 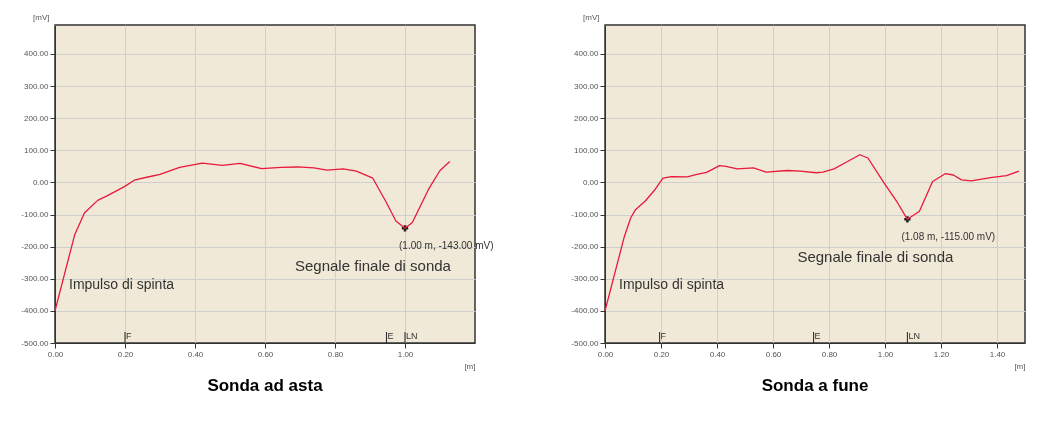 What do you see at coordinates (948, 237) in the screenshot?
I see `annotation: (1.08 m, -115.00 mV)` at bounding box center [948, 237].